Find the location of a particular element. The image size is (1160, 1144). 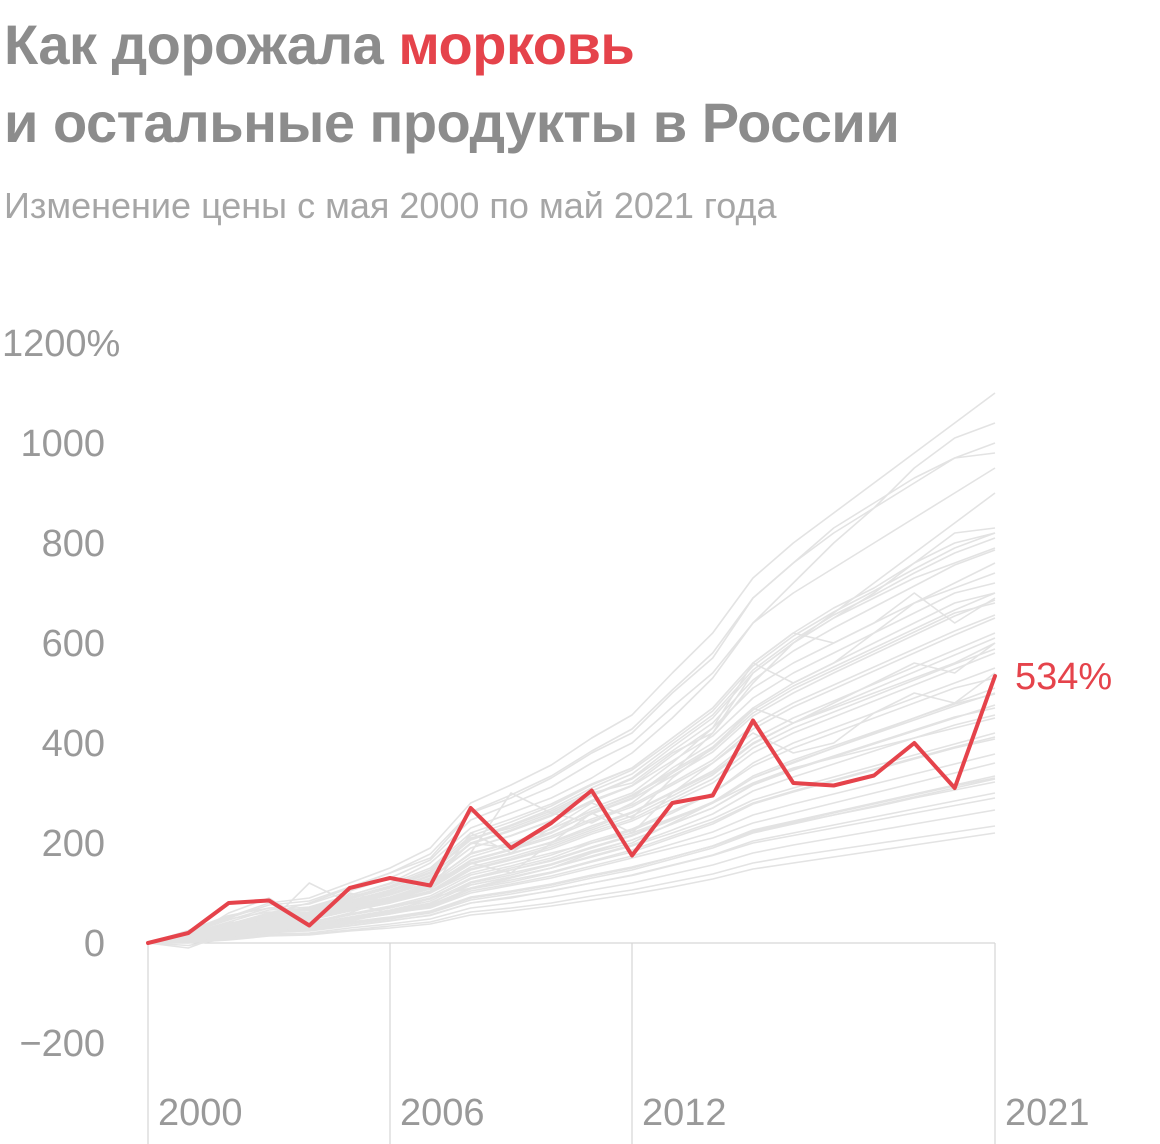

y-tick-label: 400 is located at coordinates (73, 744).